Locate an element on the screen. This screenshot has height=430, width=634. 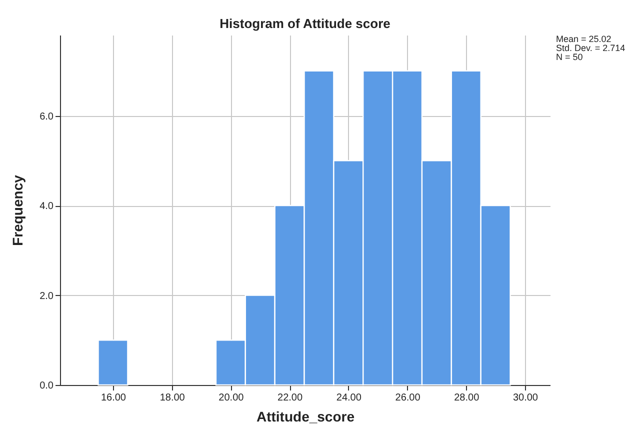
x-tick-label: 20.00 is located at coordinates (231, 398).